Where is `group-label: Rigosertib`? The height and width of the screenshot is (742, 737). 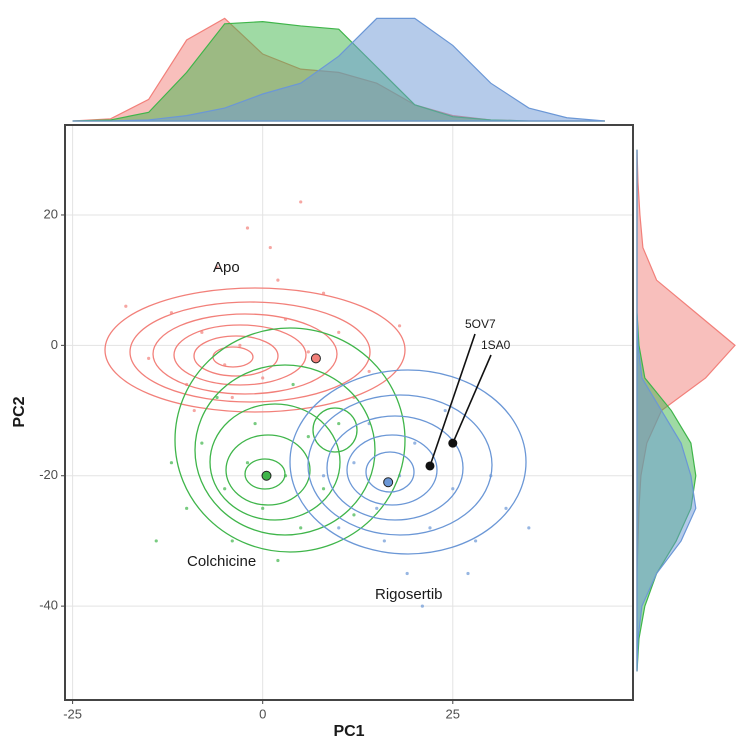 group-label: Rigosertib is located at coordinates (409, 594).